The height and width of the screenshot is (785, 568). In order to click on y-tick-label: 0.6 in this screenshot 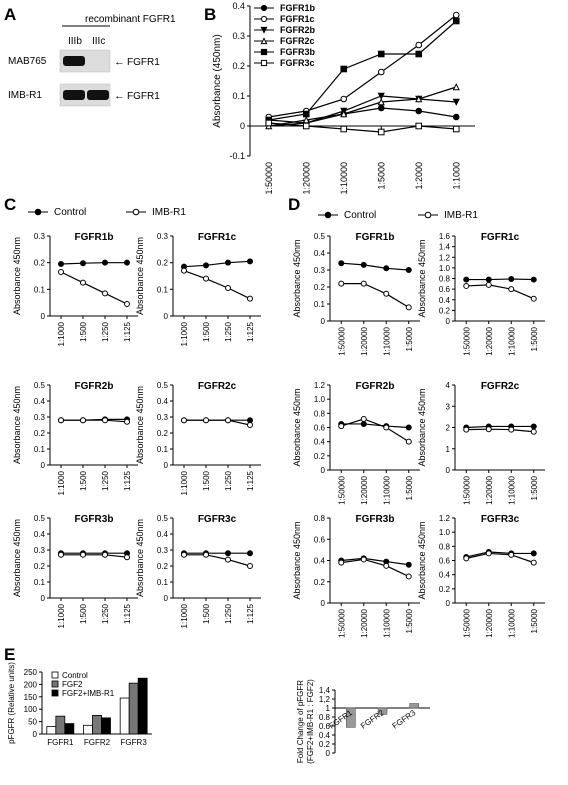, I will do `click(325, 726)`.